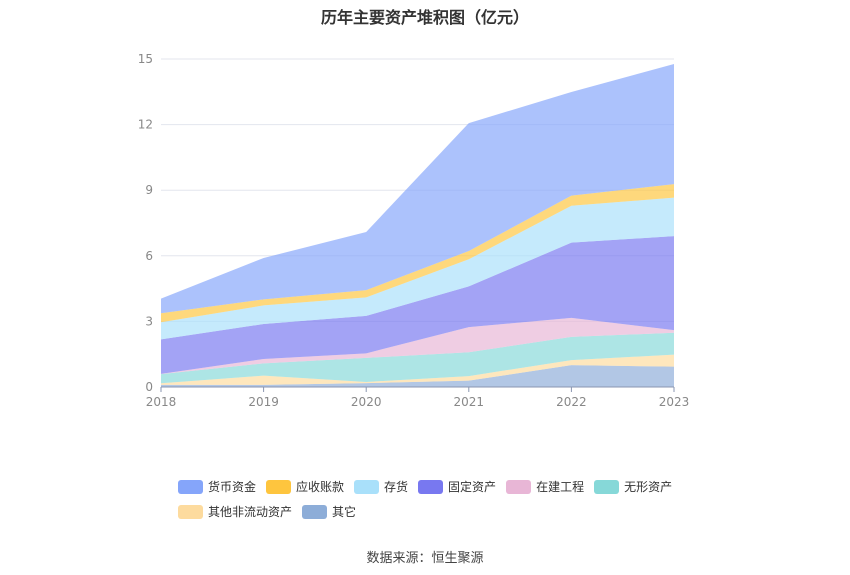  Describe the element at coordinates (329, 511) in the screenshot. I see `legend-item: 其它` at that location.